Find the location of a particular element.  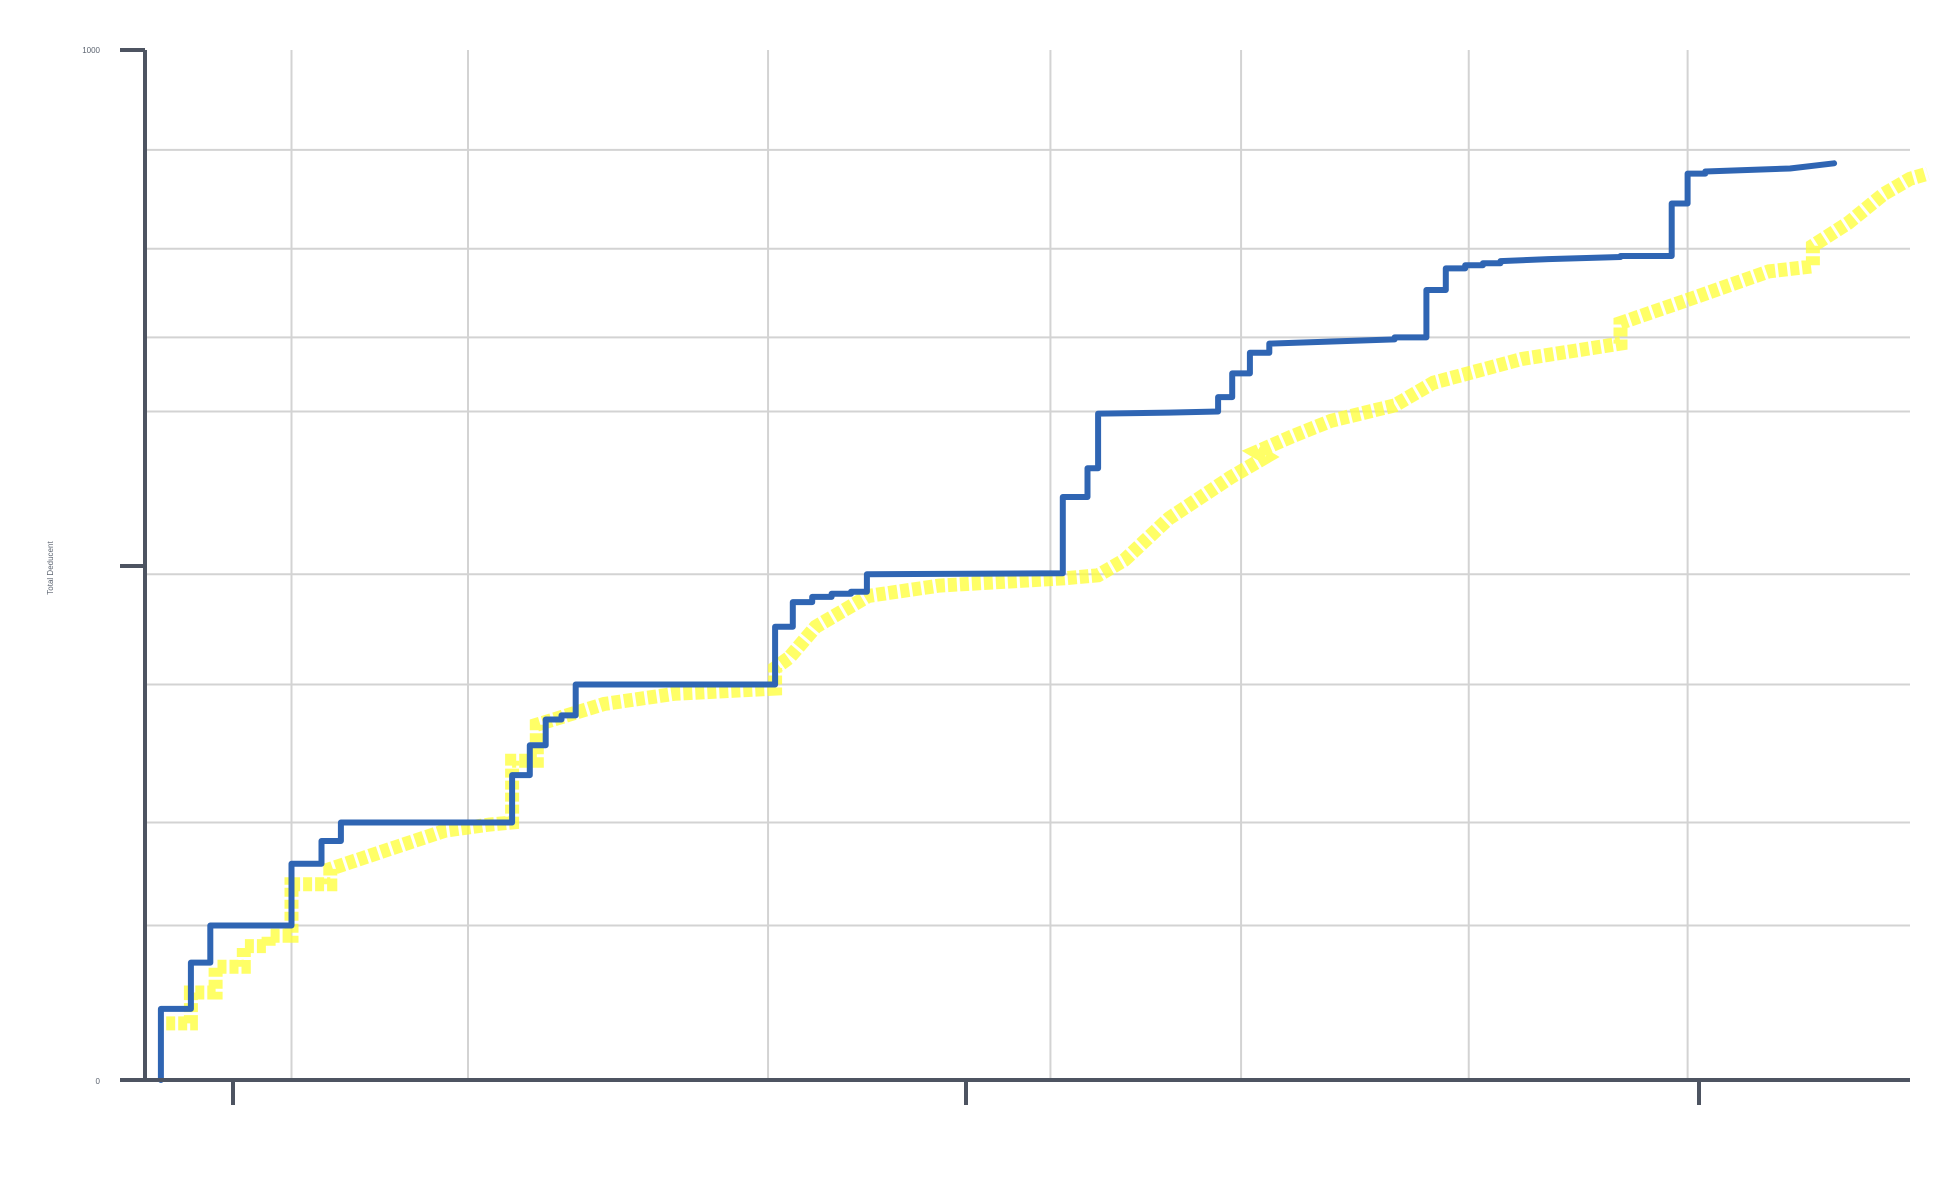

y-tick-label-1000: 1000 is located at coordinates (91, 50).